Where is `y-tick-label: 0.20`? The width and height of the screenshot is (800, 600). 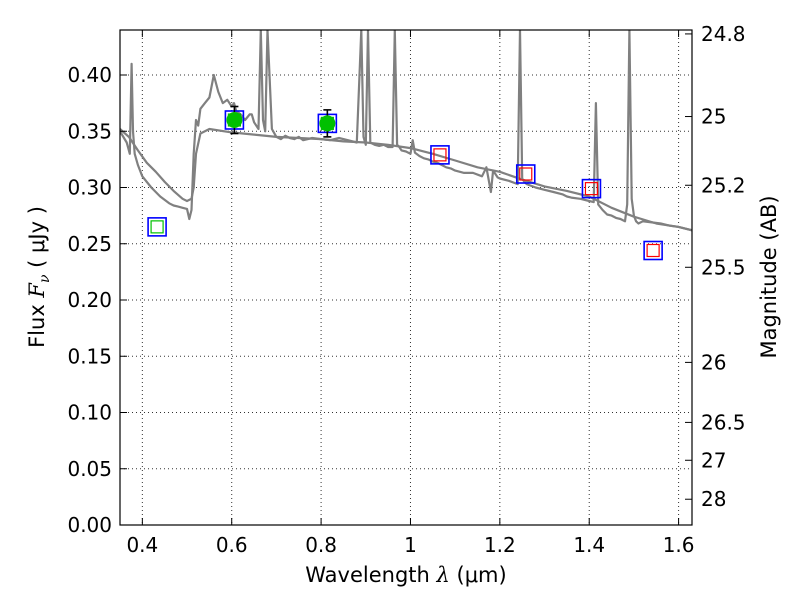 y-tick-label: 0.20 is located at coordinates (89, 300).